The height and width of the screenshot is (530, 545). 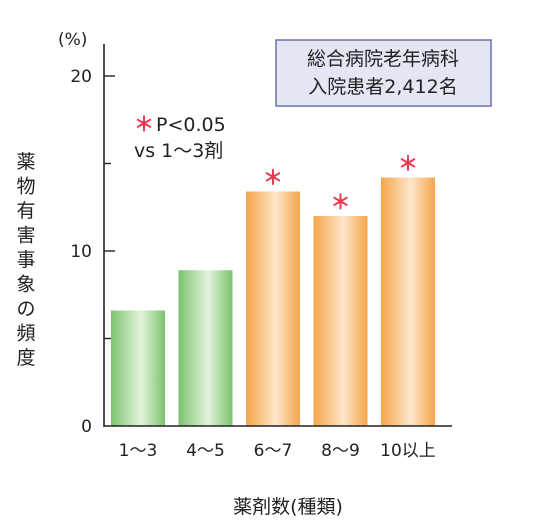 What do you see at coordinates (72, 40) in the screenshot?
I see `y-unit-label: (%)` at bounding box center [72, 40].